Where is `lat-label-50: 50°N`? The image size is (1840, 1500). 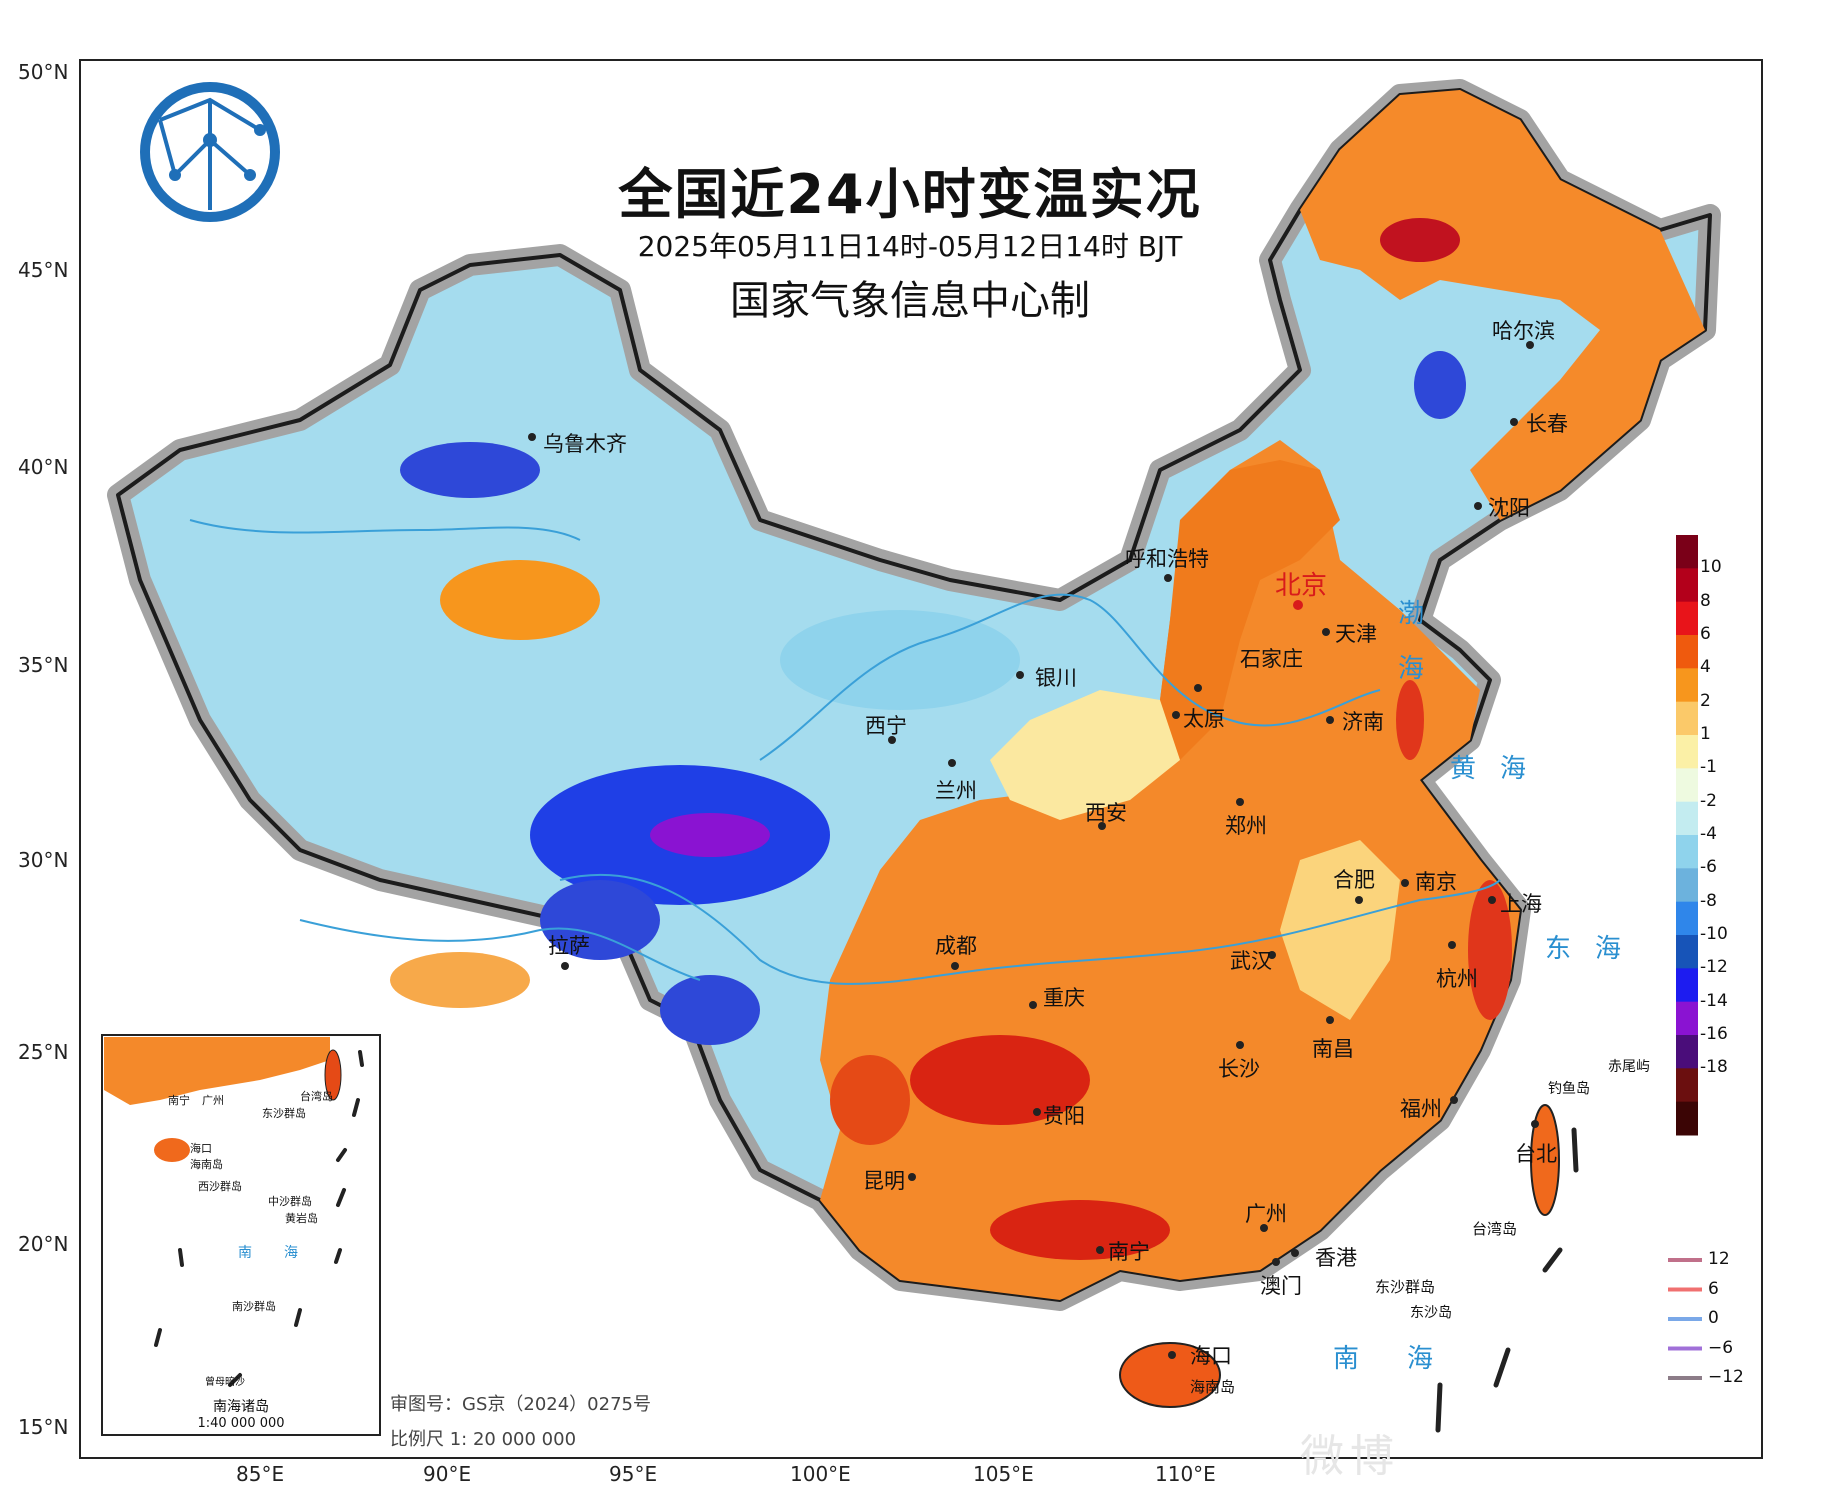 lat-label-50: 50°N is located at coordinates (43, 72).